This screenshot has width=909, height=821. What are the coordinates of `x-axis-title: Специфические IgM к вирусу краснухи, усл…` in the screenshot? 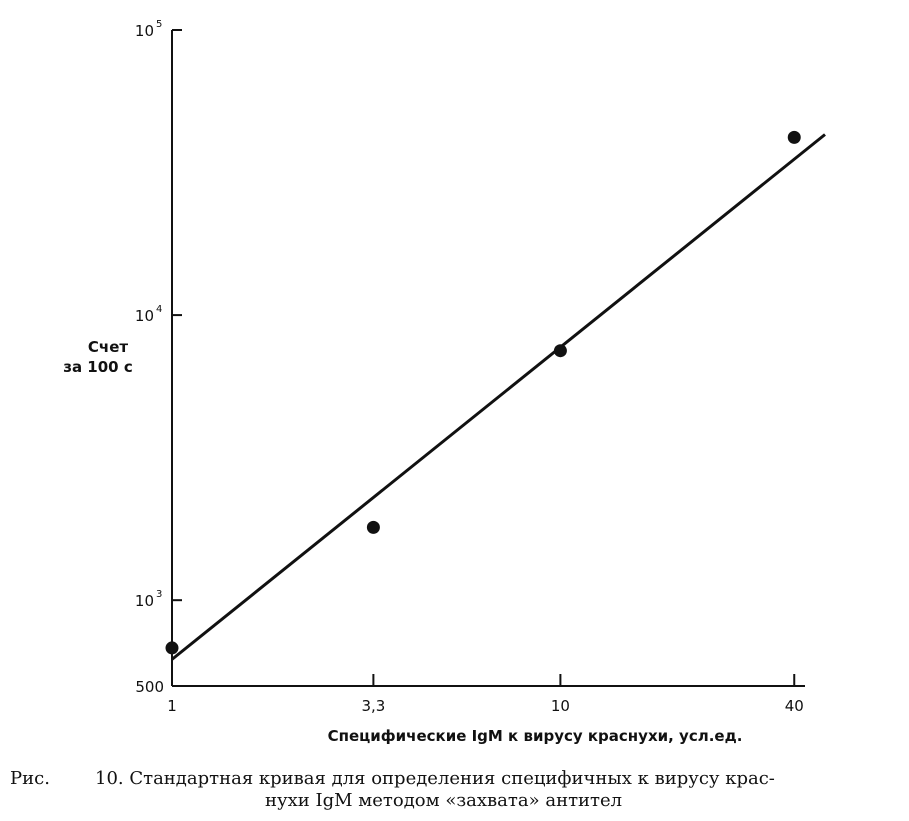 It's located at (535, 736).